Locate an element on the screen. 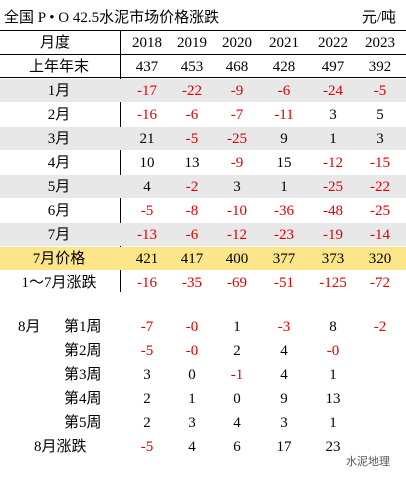 The height and width of the screenshot is (479, 406). cell-value: -51 is located at coordinates (284, 283).